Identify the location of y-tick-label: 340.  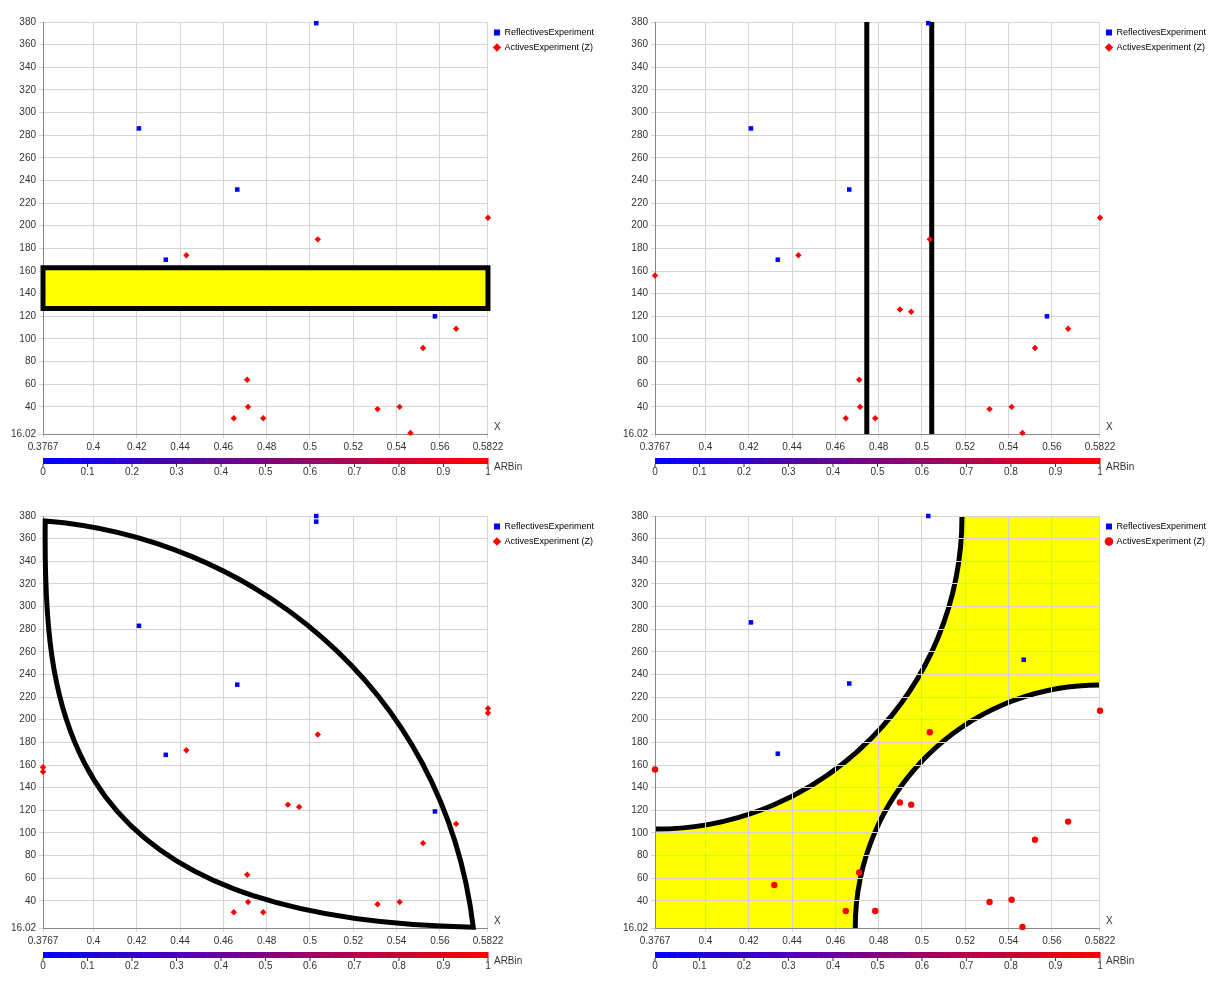
(640, 561).